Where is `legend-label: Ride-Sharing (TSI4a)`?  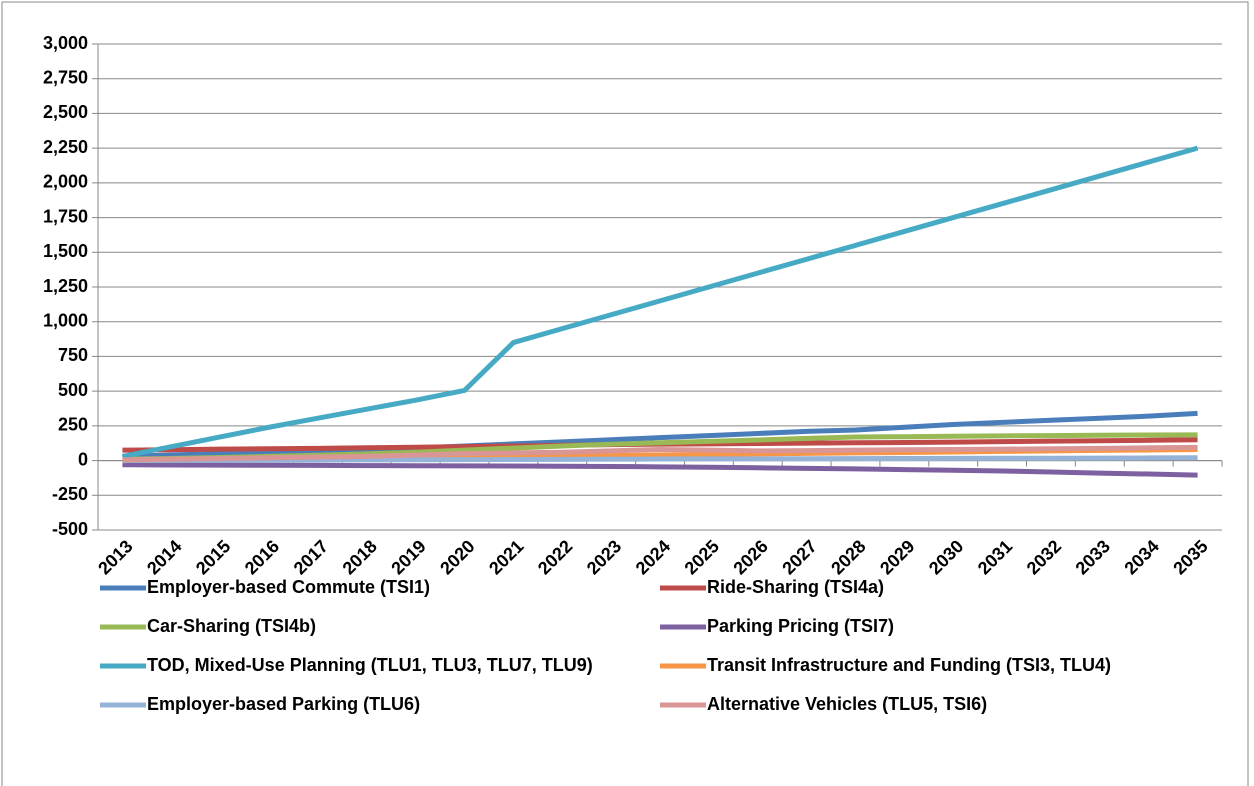 legend-label: Ride-Sharing (TSI4a) is located at coordinates (795, 587).